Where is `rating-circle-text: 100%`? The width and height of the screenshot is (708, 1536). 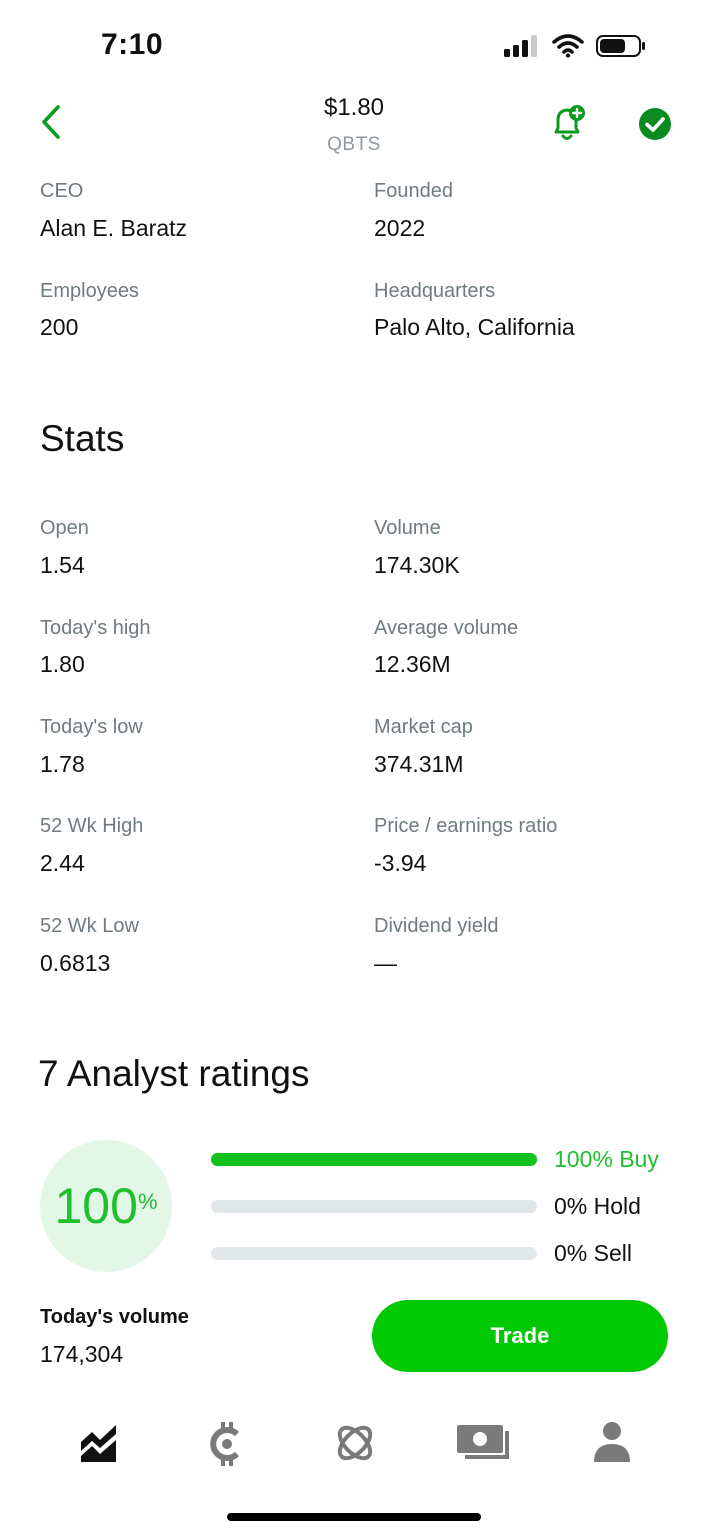 rating-circle-text: 100% is located at coordinates (106, 1206).